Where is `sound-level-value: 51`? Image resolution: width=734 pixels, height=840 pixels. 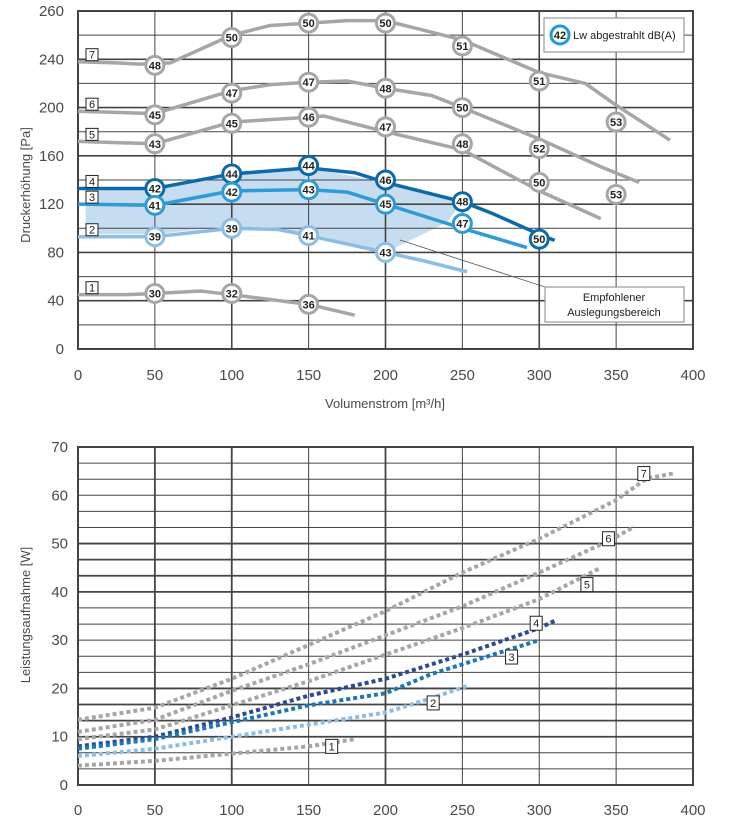 sound-level-value: 51 is located at coordinates (539, 82).